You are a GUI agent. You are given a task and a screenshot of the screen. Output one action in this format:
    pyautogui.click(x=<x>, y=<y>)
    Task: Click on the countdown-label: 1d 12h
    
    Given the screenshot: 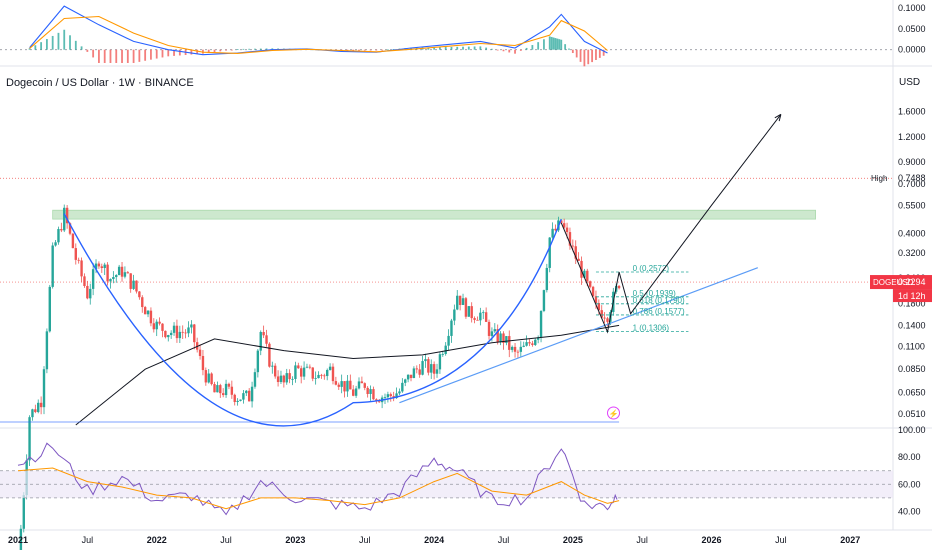 What is the action you would take?
    pyautogui.click(x=912, y=296)
    